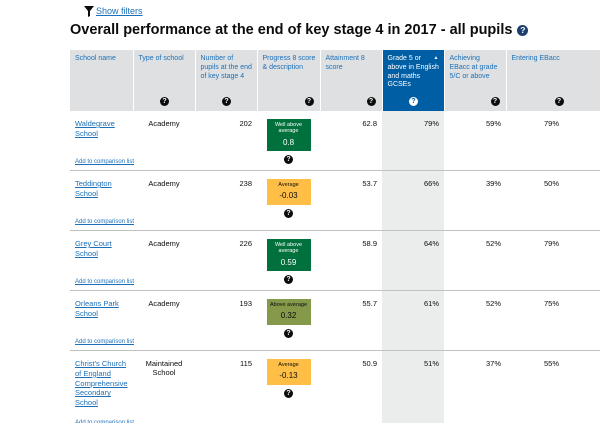 The height and width of the screenshot is (423, 600). What do you see at coordinates (289, 63) in the screenshot?
I see `col-header-label: Progress 8 score & description` at bounding box center [289, 63].